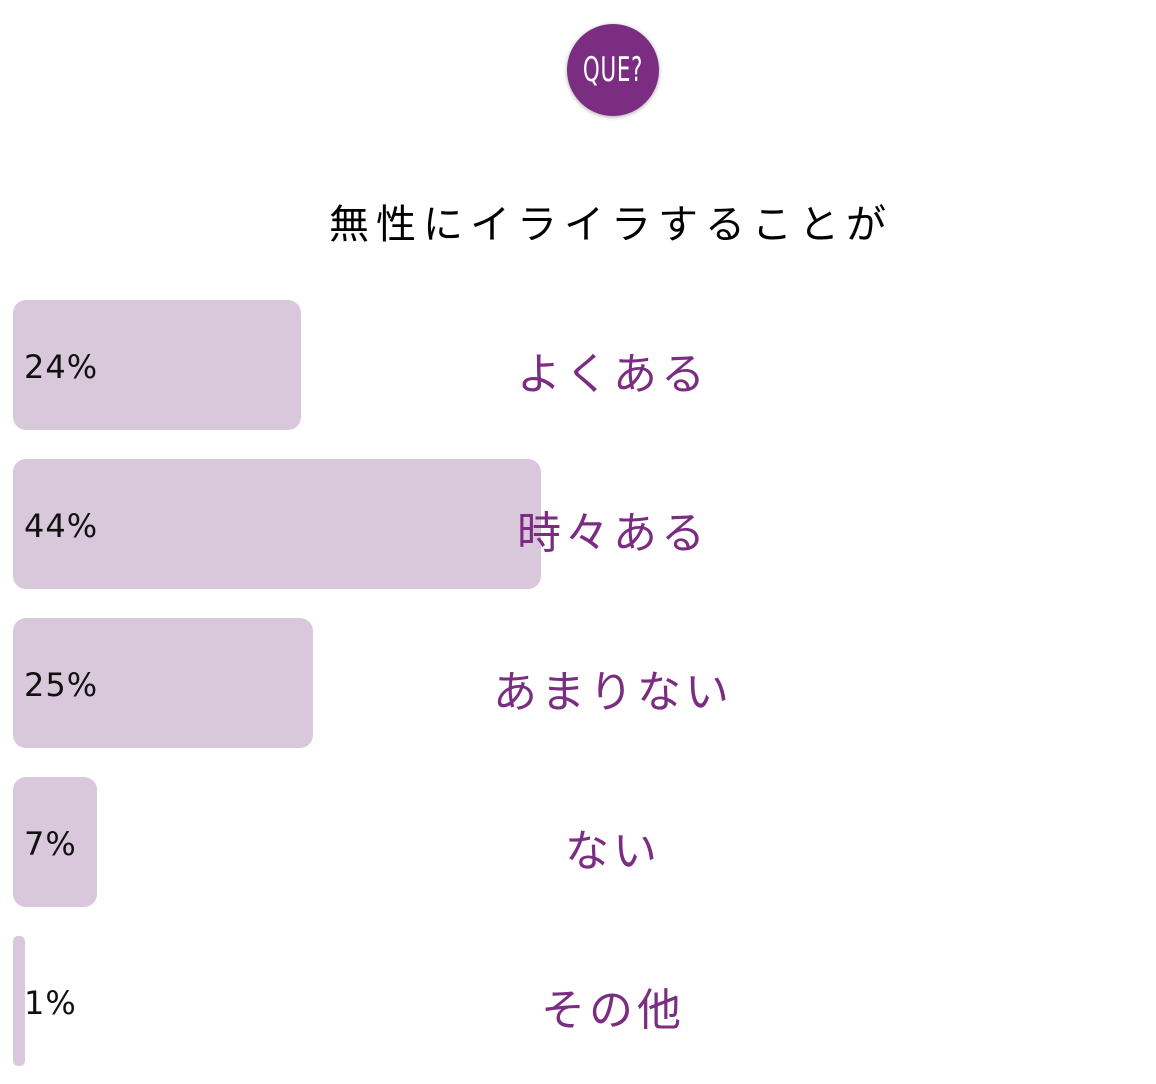  Describe the element at coordinates (61, 367) in the screenshot. I see `percent-label: 24%` at that location.